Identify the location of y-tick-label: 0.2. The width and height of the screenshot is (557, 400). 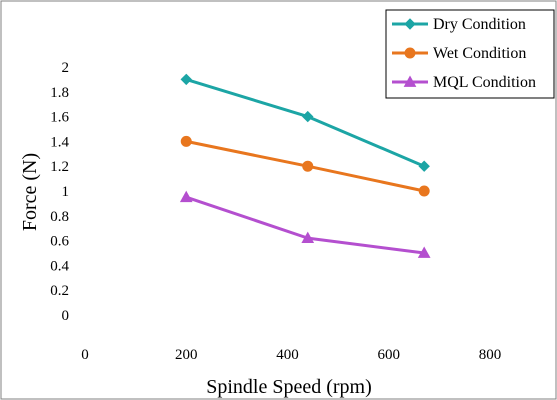
(59, 291).